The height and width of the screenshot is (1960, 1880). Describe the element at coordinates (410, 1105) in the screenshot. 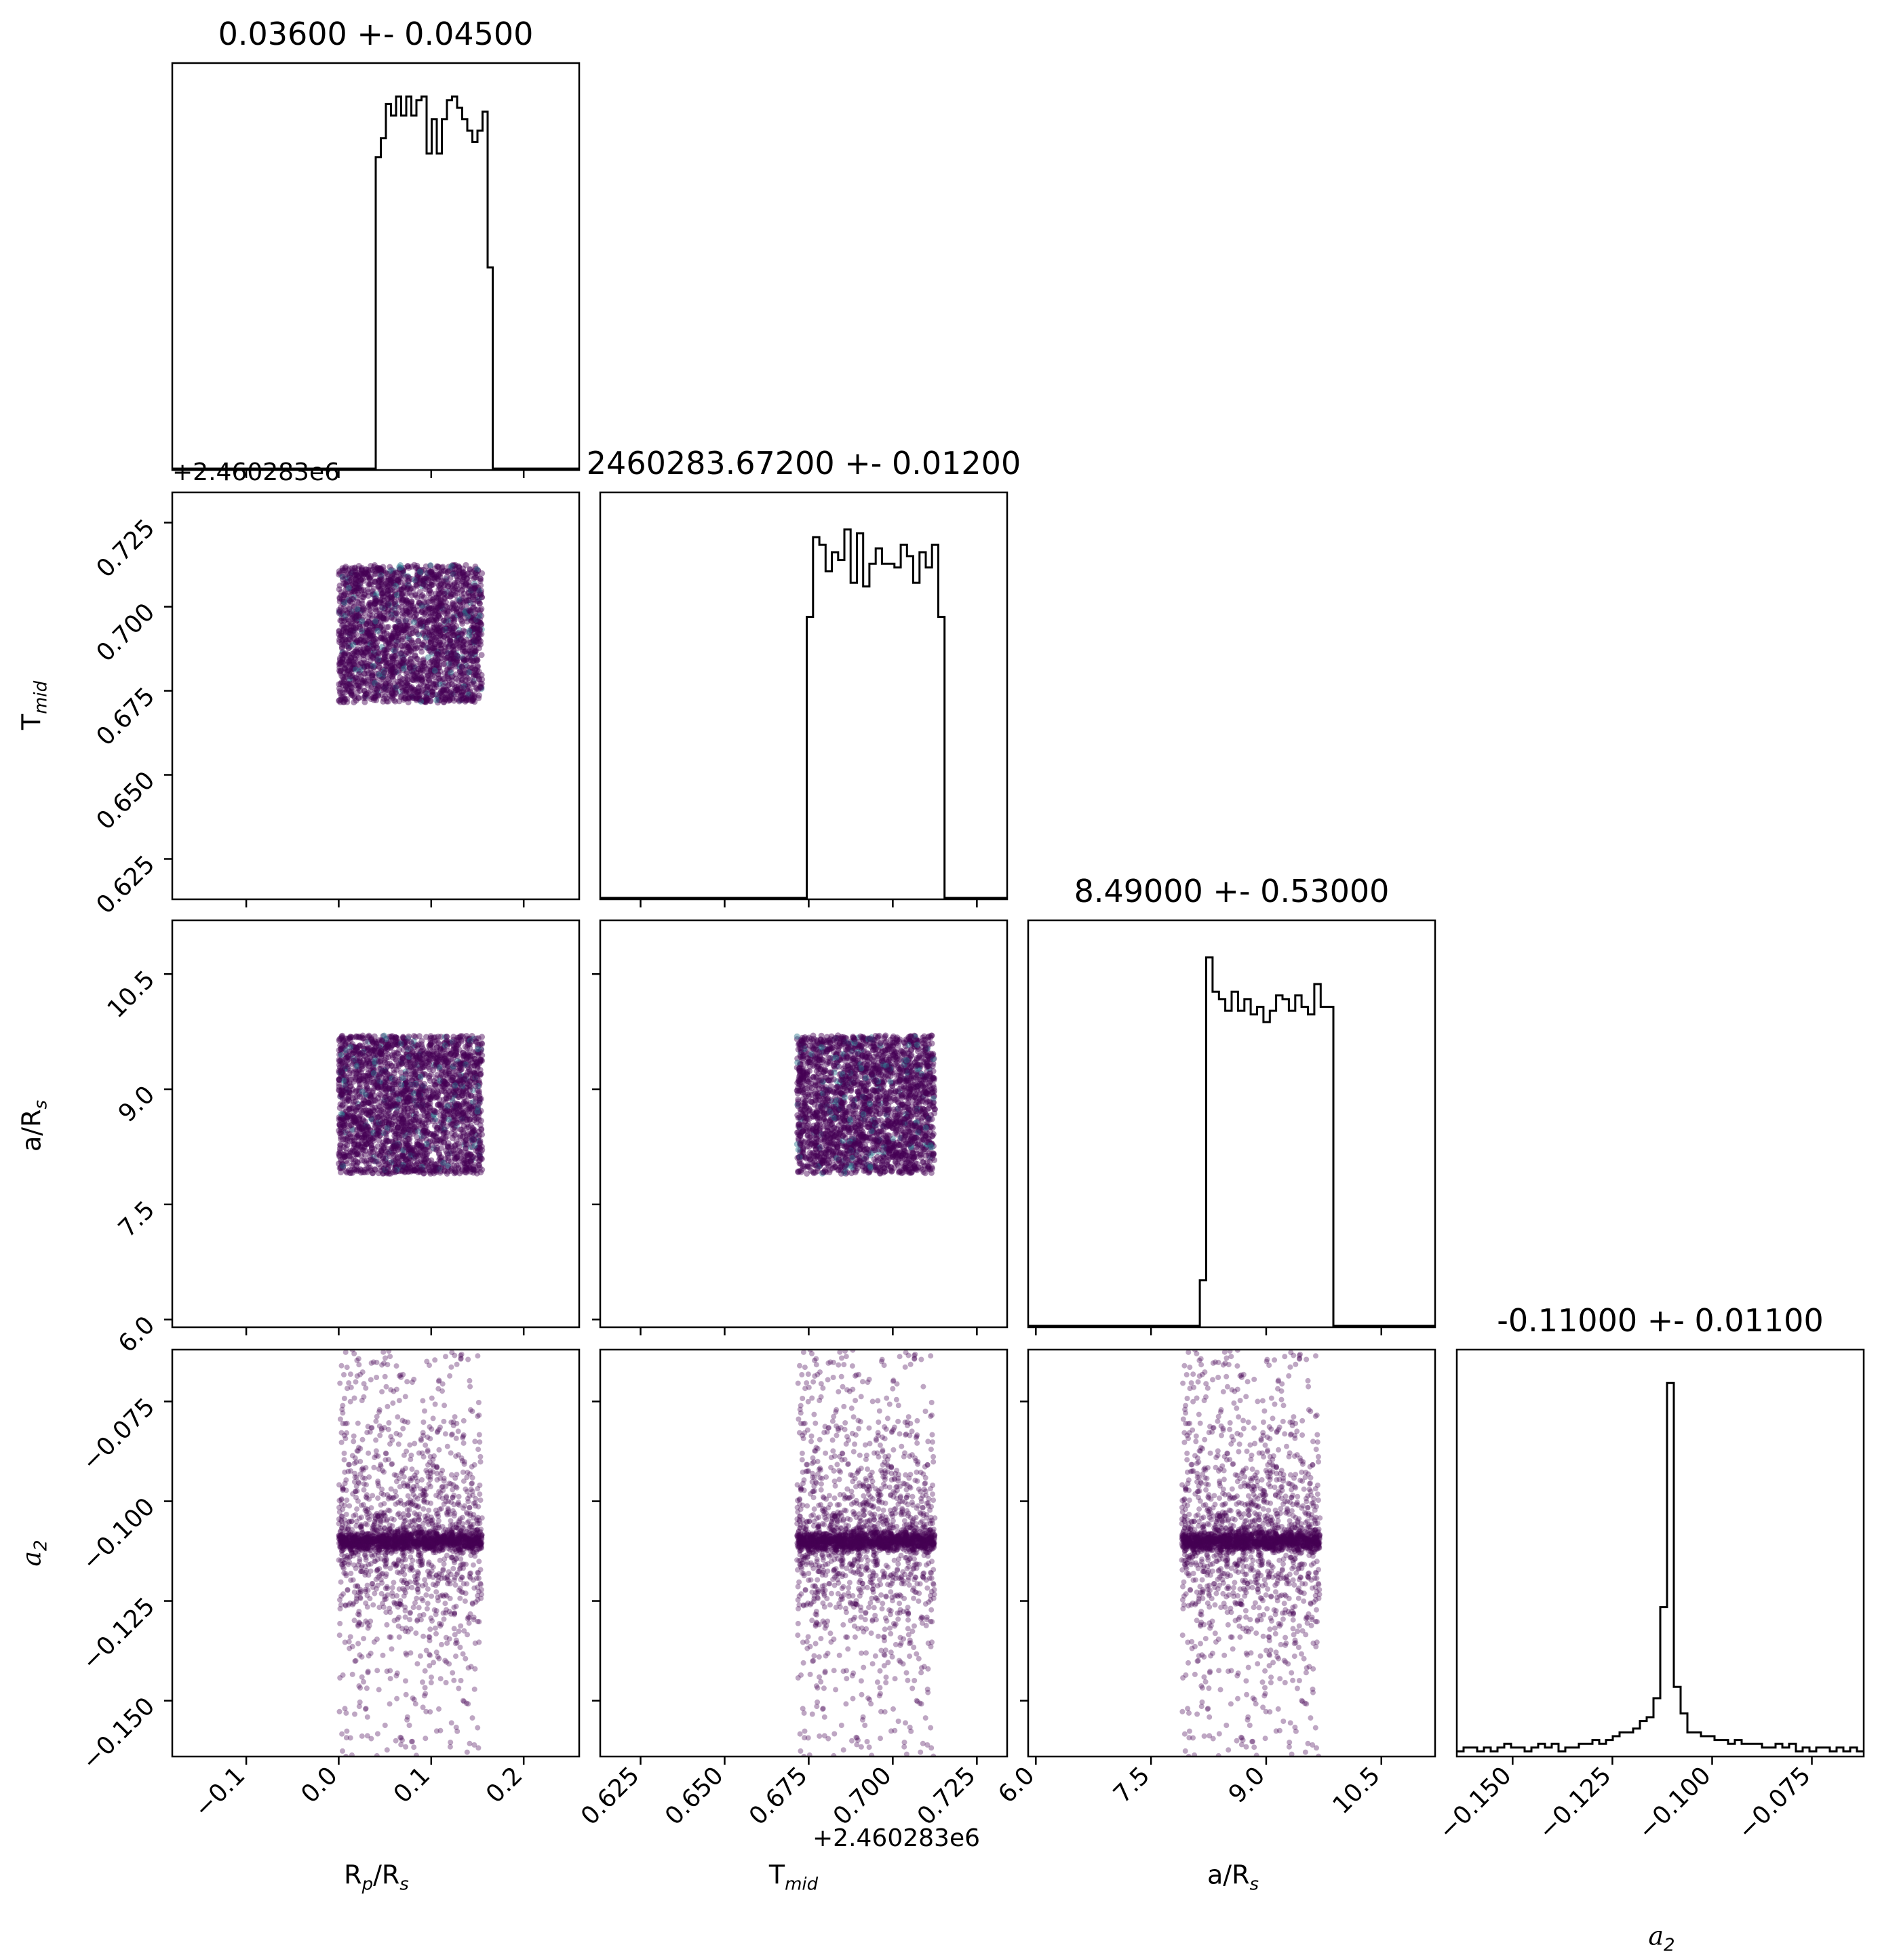

I see `scatter-rp-ars` at that location.